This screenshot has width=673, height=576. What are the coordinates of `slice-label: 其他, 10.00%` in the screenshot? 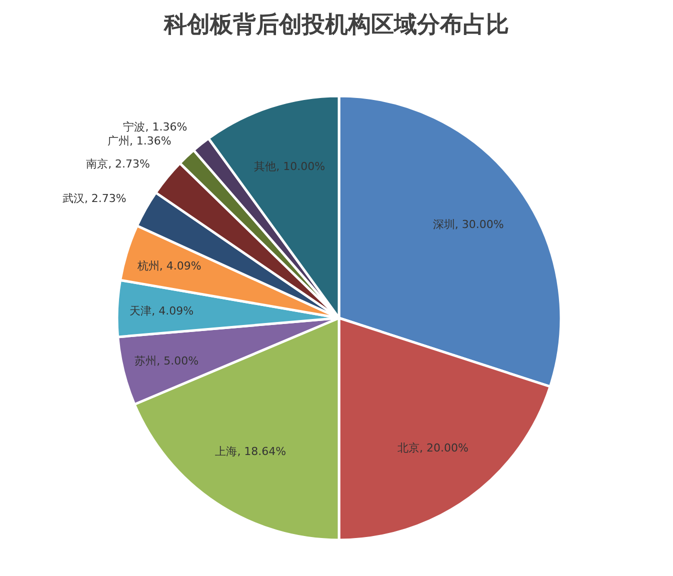 It's located at (290, 166).